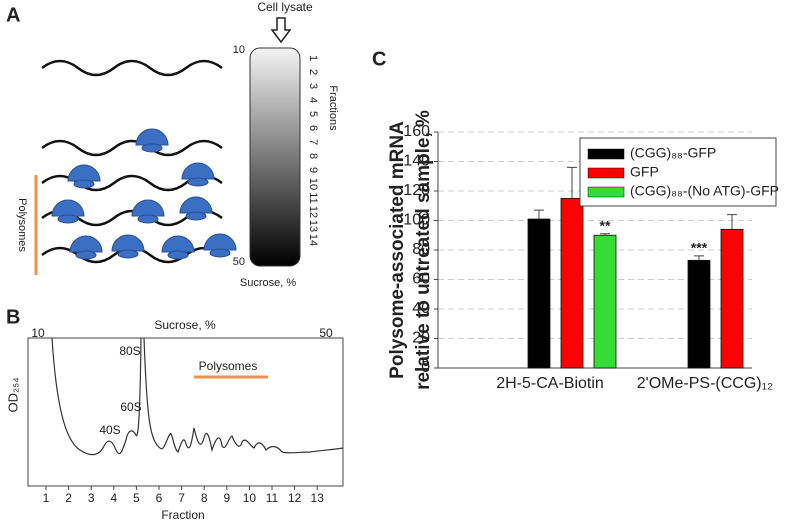  What do you see at coordinates (239, 50) in the screenshot?
I see `top-value: 10` at bounding box center [239, 50].